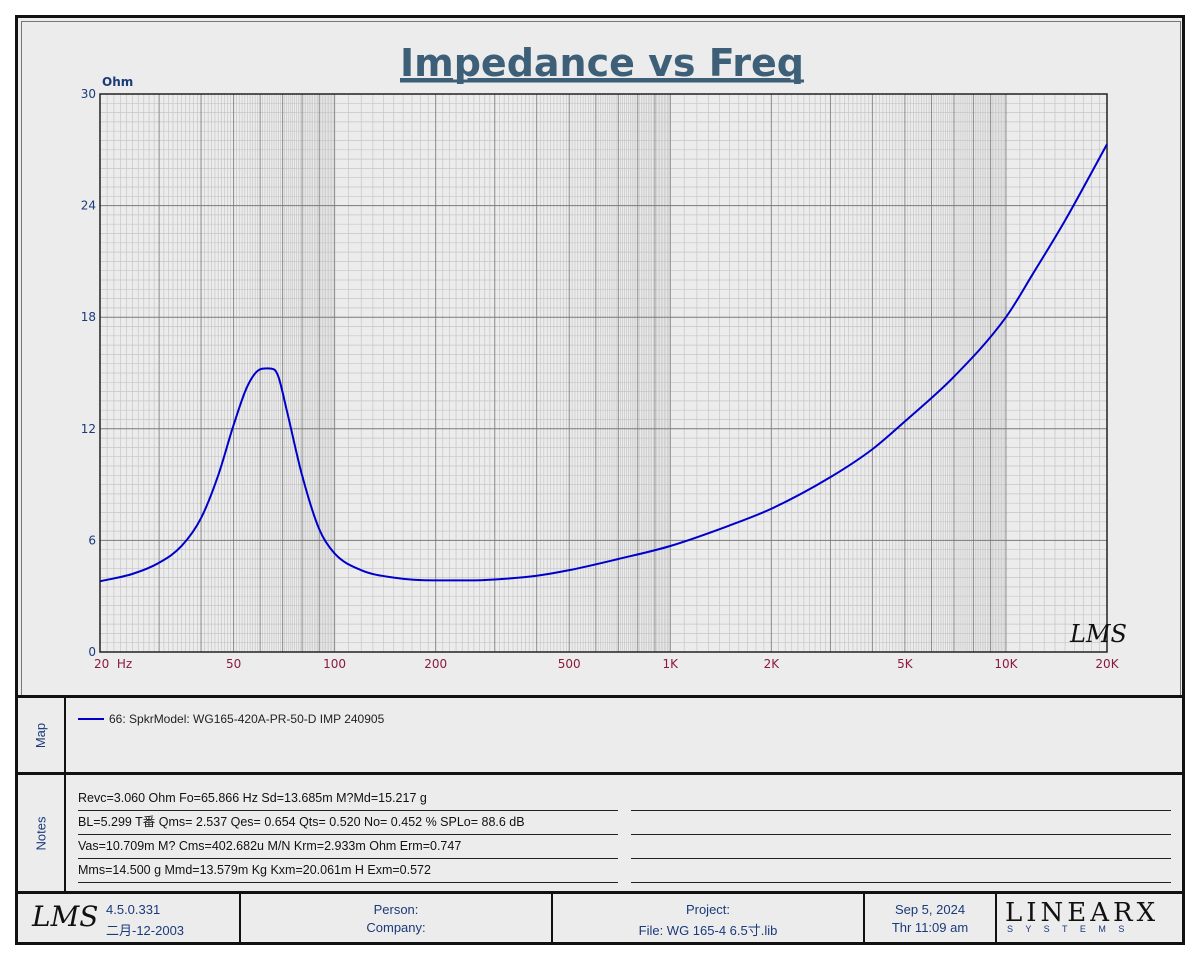 The width and height of the screenshot is (1200, 960). Describe the element at coordinates (600, 892) in the screenshot. I see `separator-footer` at that location.